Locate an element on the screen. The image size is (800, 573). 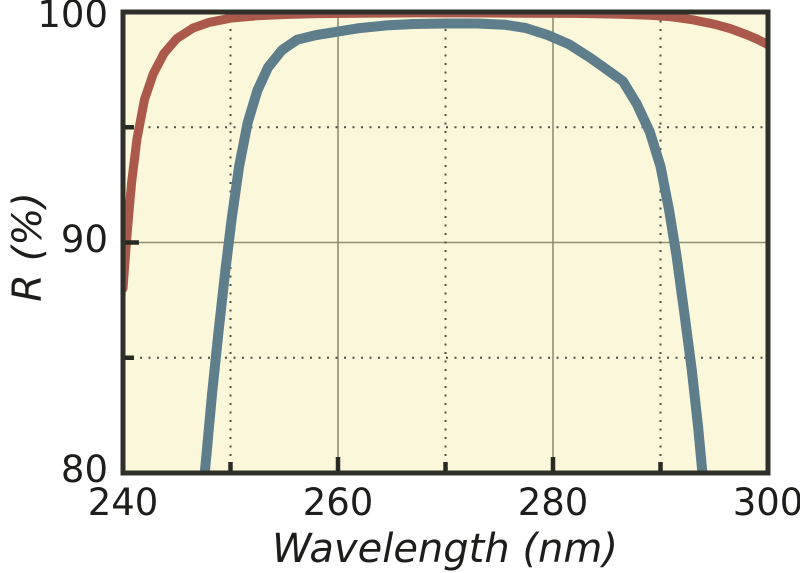
y-tick-label-90: 90 is located at coordinates (84, 239).